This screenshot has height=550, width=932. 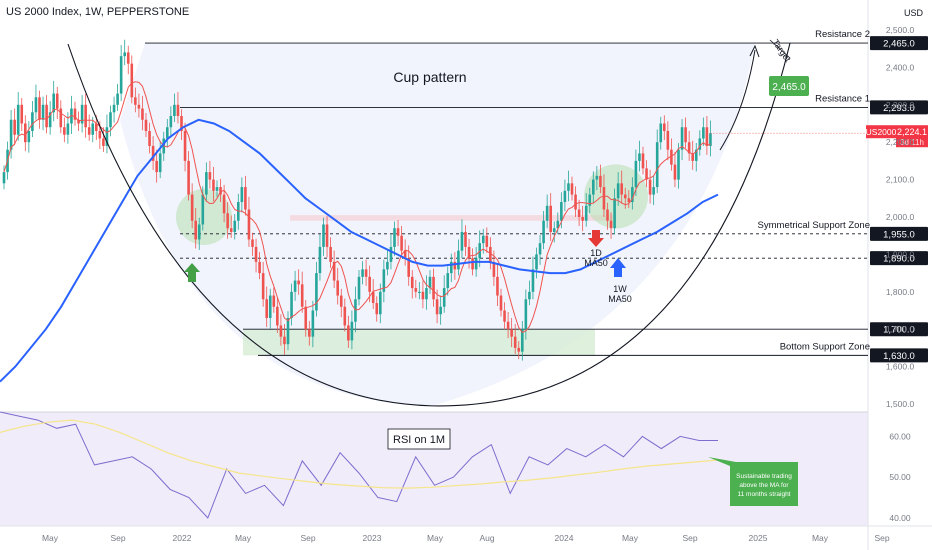 I want to click on price-tick: 2,000.0, so click(x=900, y=217).